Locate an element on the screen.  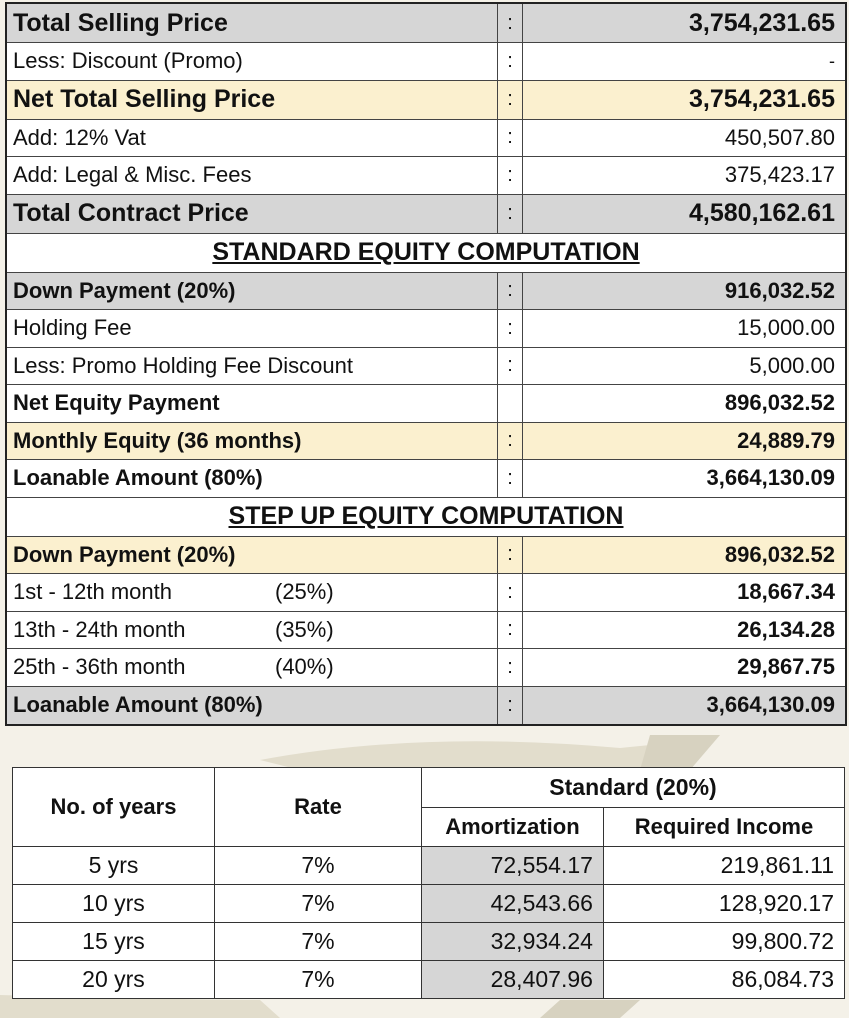
amortization-cell: 72,554.17 is located at coordinates (512, 865).